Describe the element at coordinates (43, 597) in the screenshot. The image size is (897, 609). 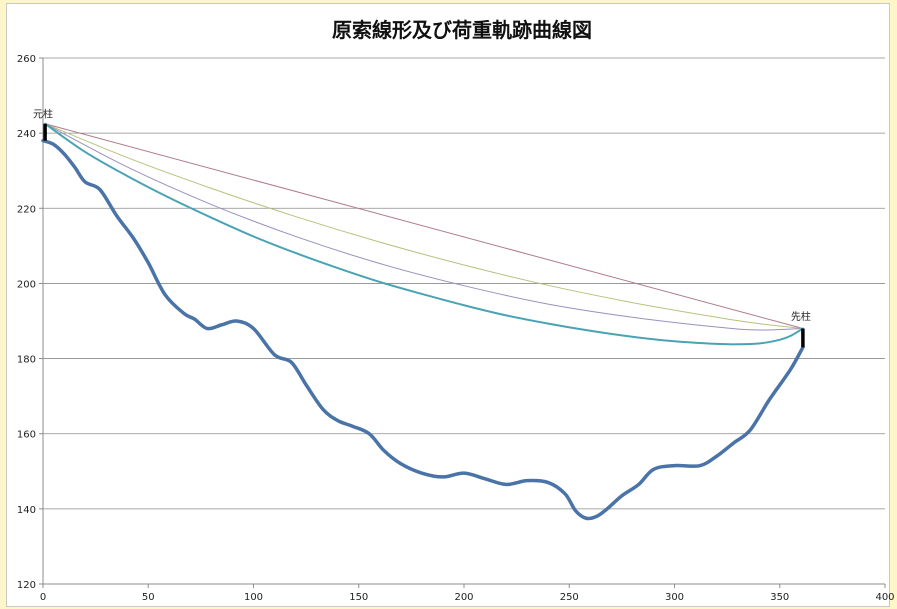
I see `x-tick-label-0: 0` at that location.